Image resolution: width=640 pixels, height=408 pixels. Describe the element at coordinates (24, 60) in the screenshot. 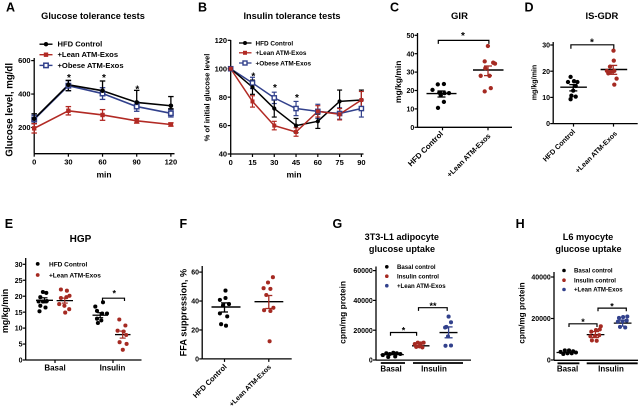

I see `svg-text: 600` at that location.